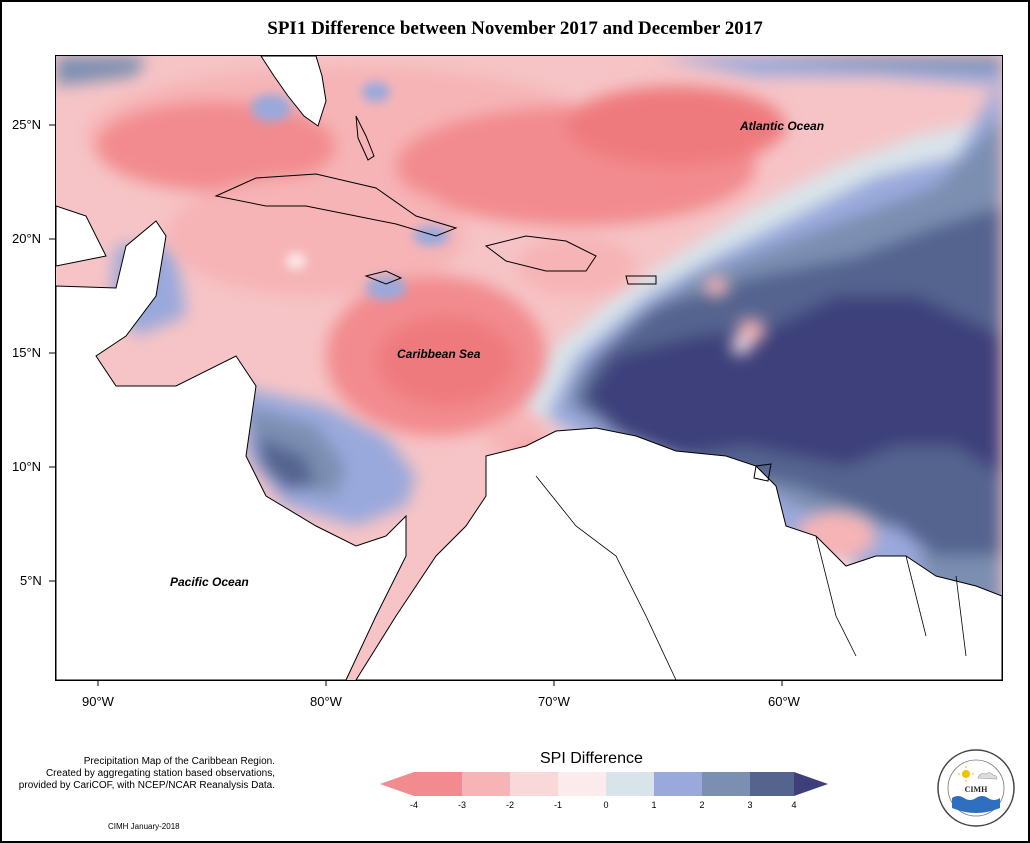 The height and width of the screenshot is (843, 1030). What do you see at coordinates (413, 805) in the screenshot?
I see `legend-tick-1: -4` at bounding box center [413, 805].